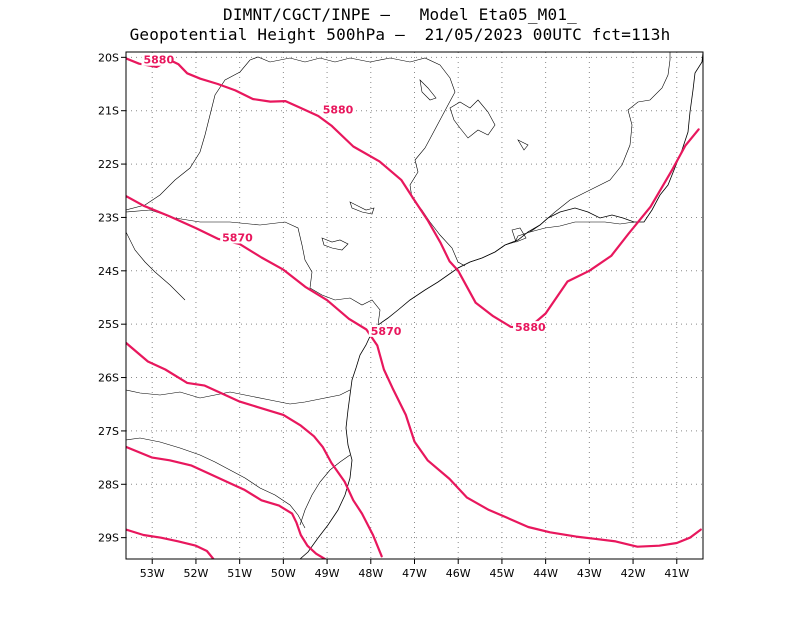  I want to click on y-tick-label: 26S, so click(108, 378).